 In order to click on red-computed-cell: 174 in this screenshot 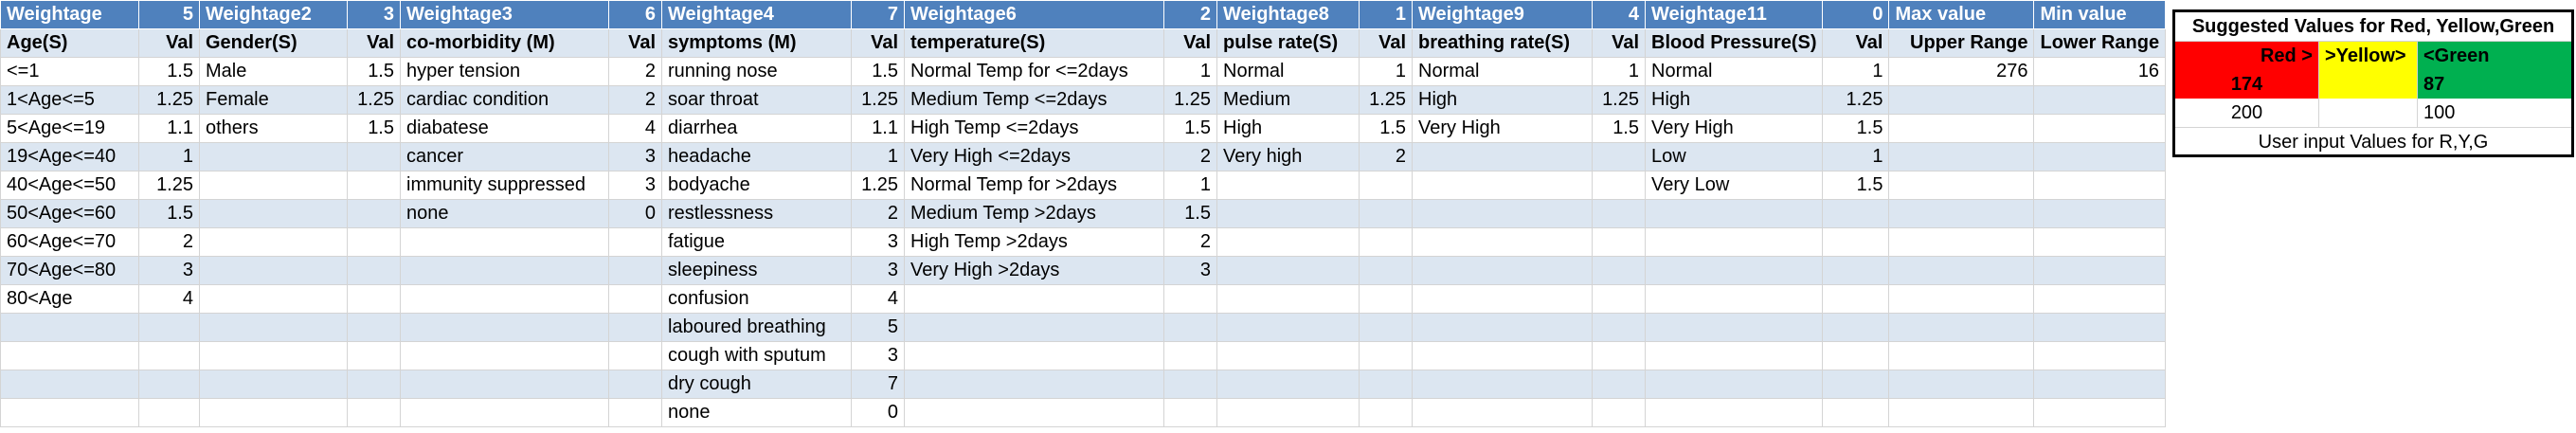, I will do `click(2247, 85)`.